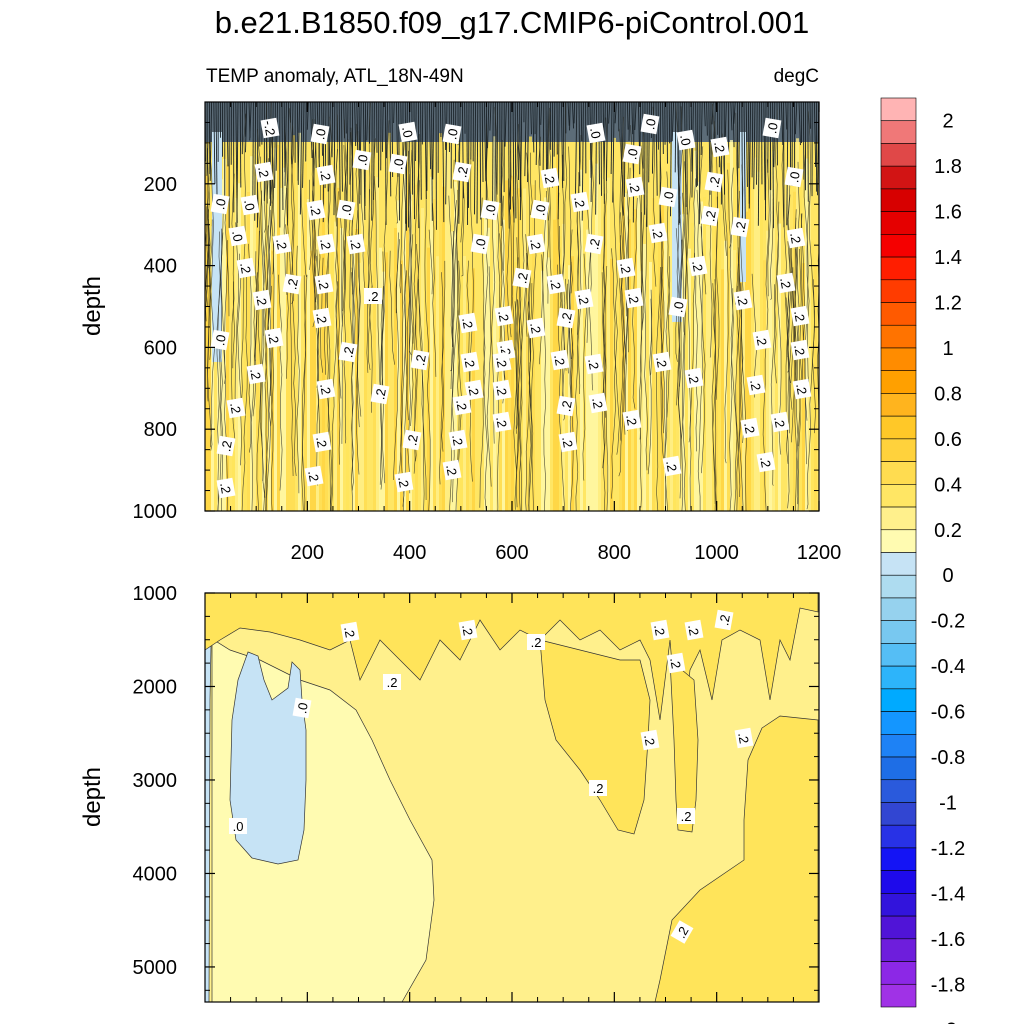  Describe the element at coordinates (948, 440) in the screenshot. I see `colorbar-label: 0.6` at that location.